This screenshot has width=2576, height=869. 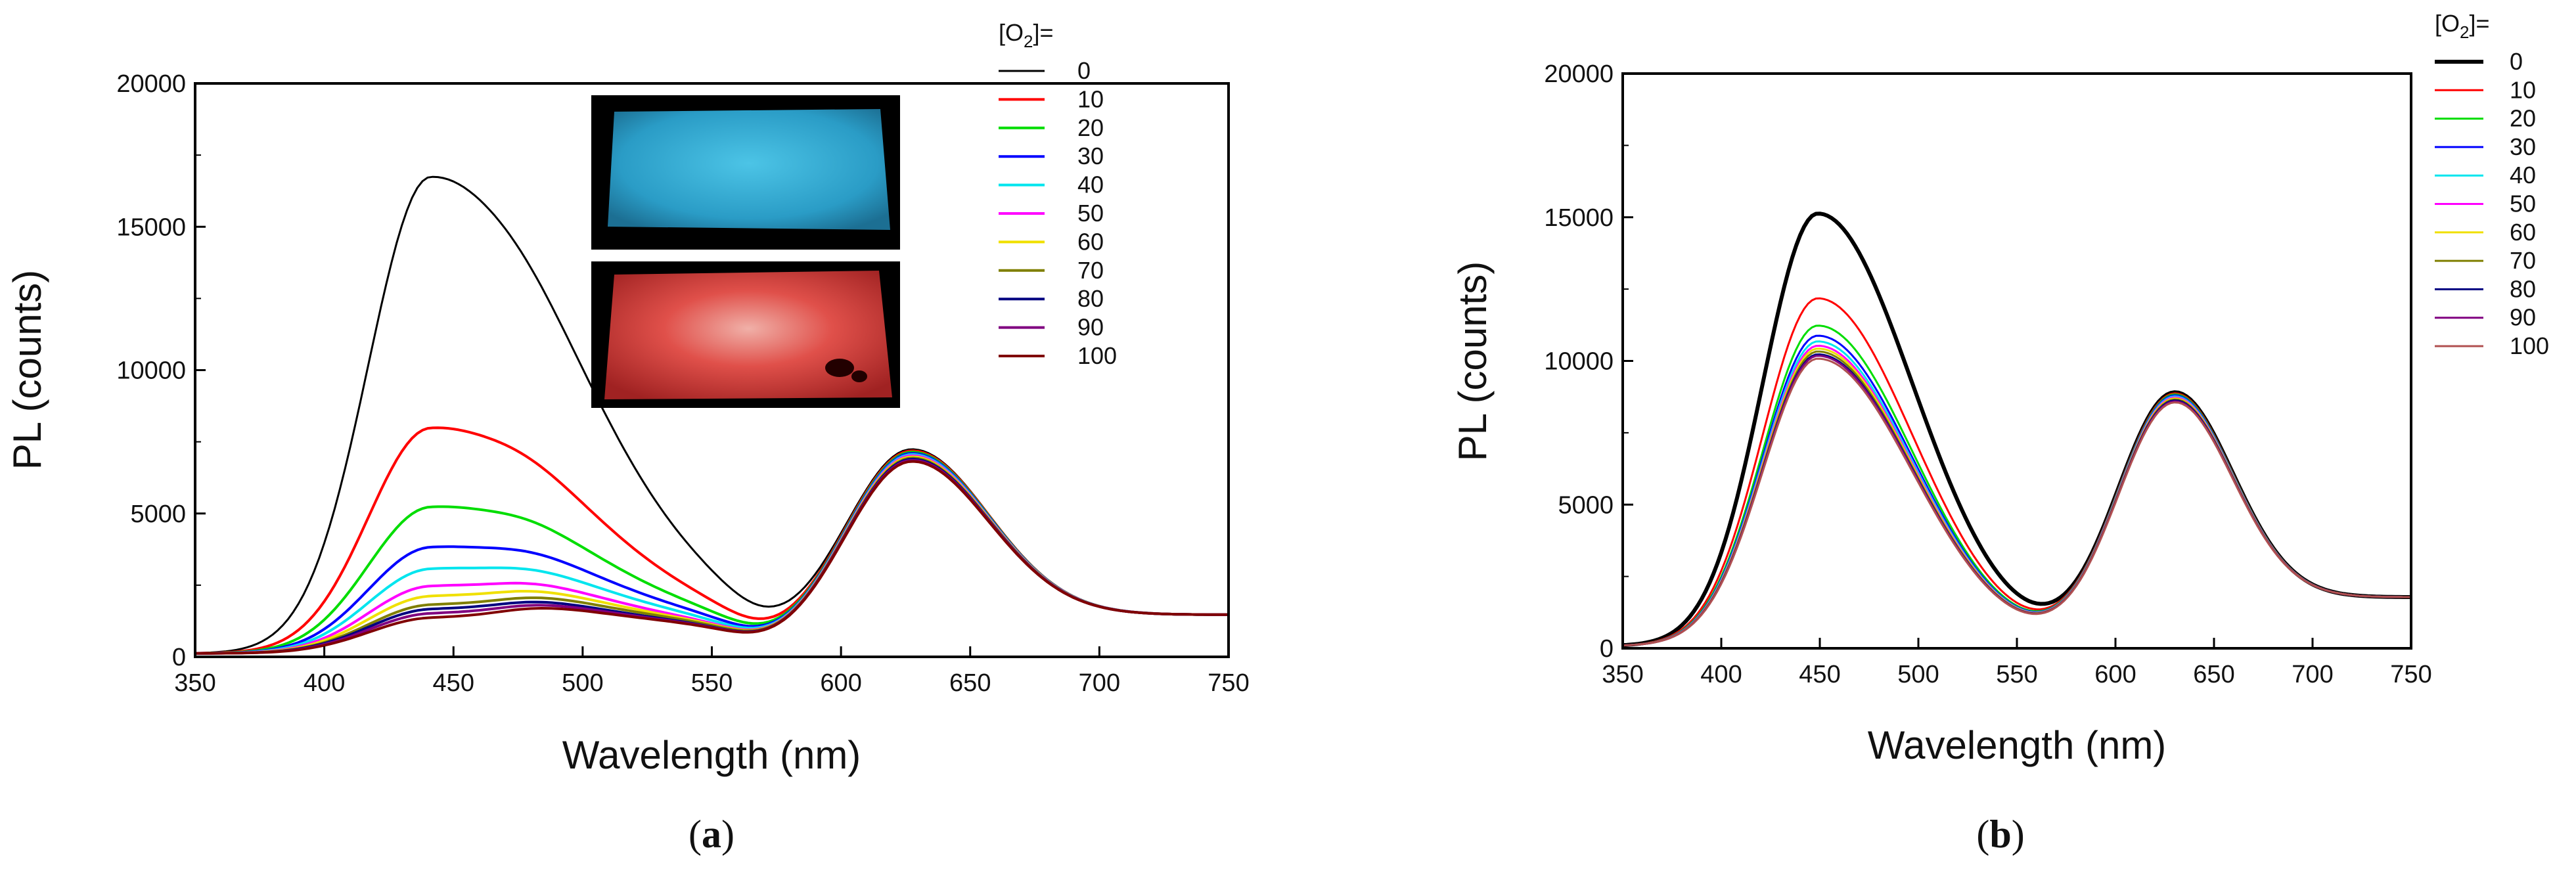 What do you see at coordinates (745, 252) in the screenshot?
I see `panel-a-inset` at bounding box center [745, 252].